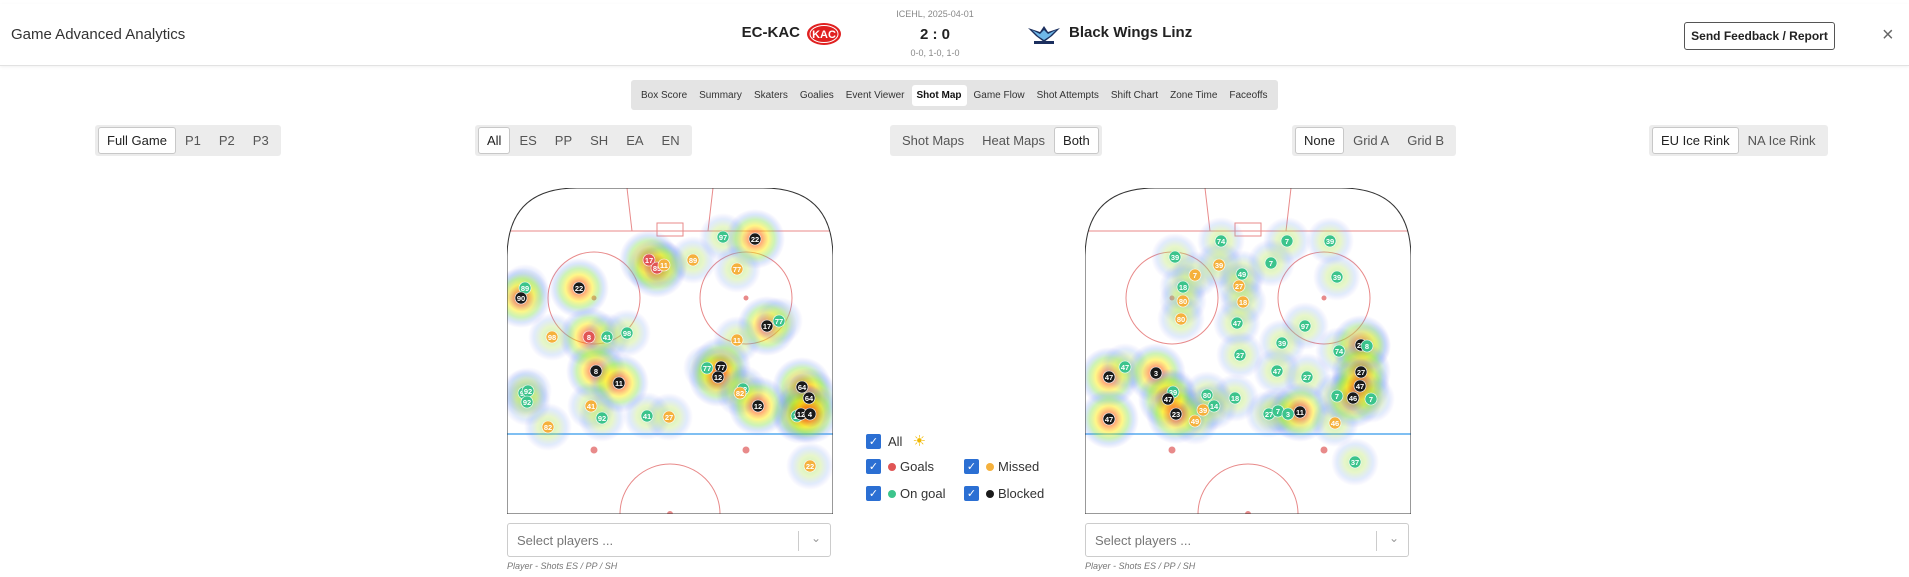  I want to click on strength-sh-button: SH, so click(599, 140).